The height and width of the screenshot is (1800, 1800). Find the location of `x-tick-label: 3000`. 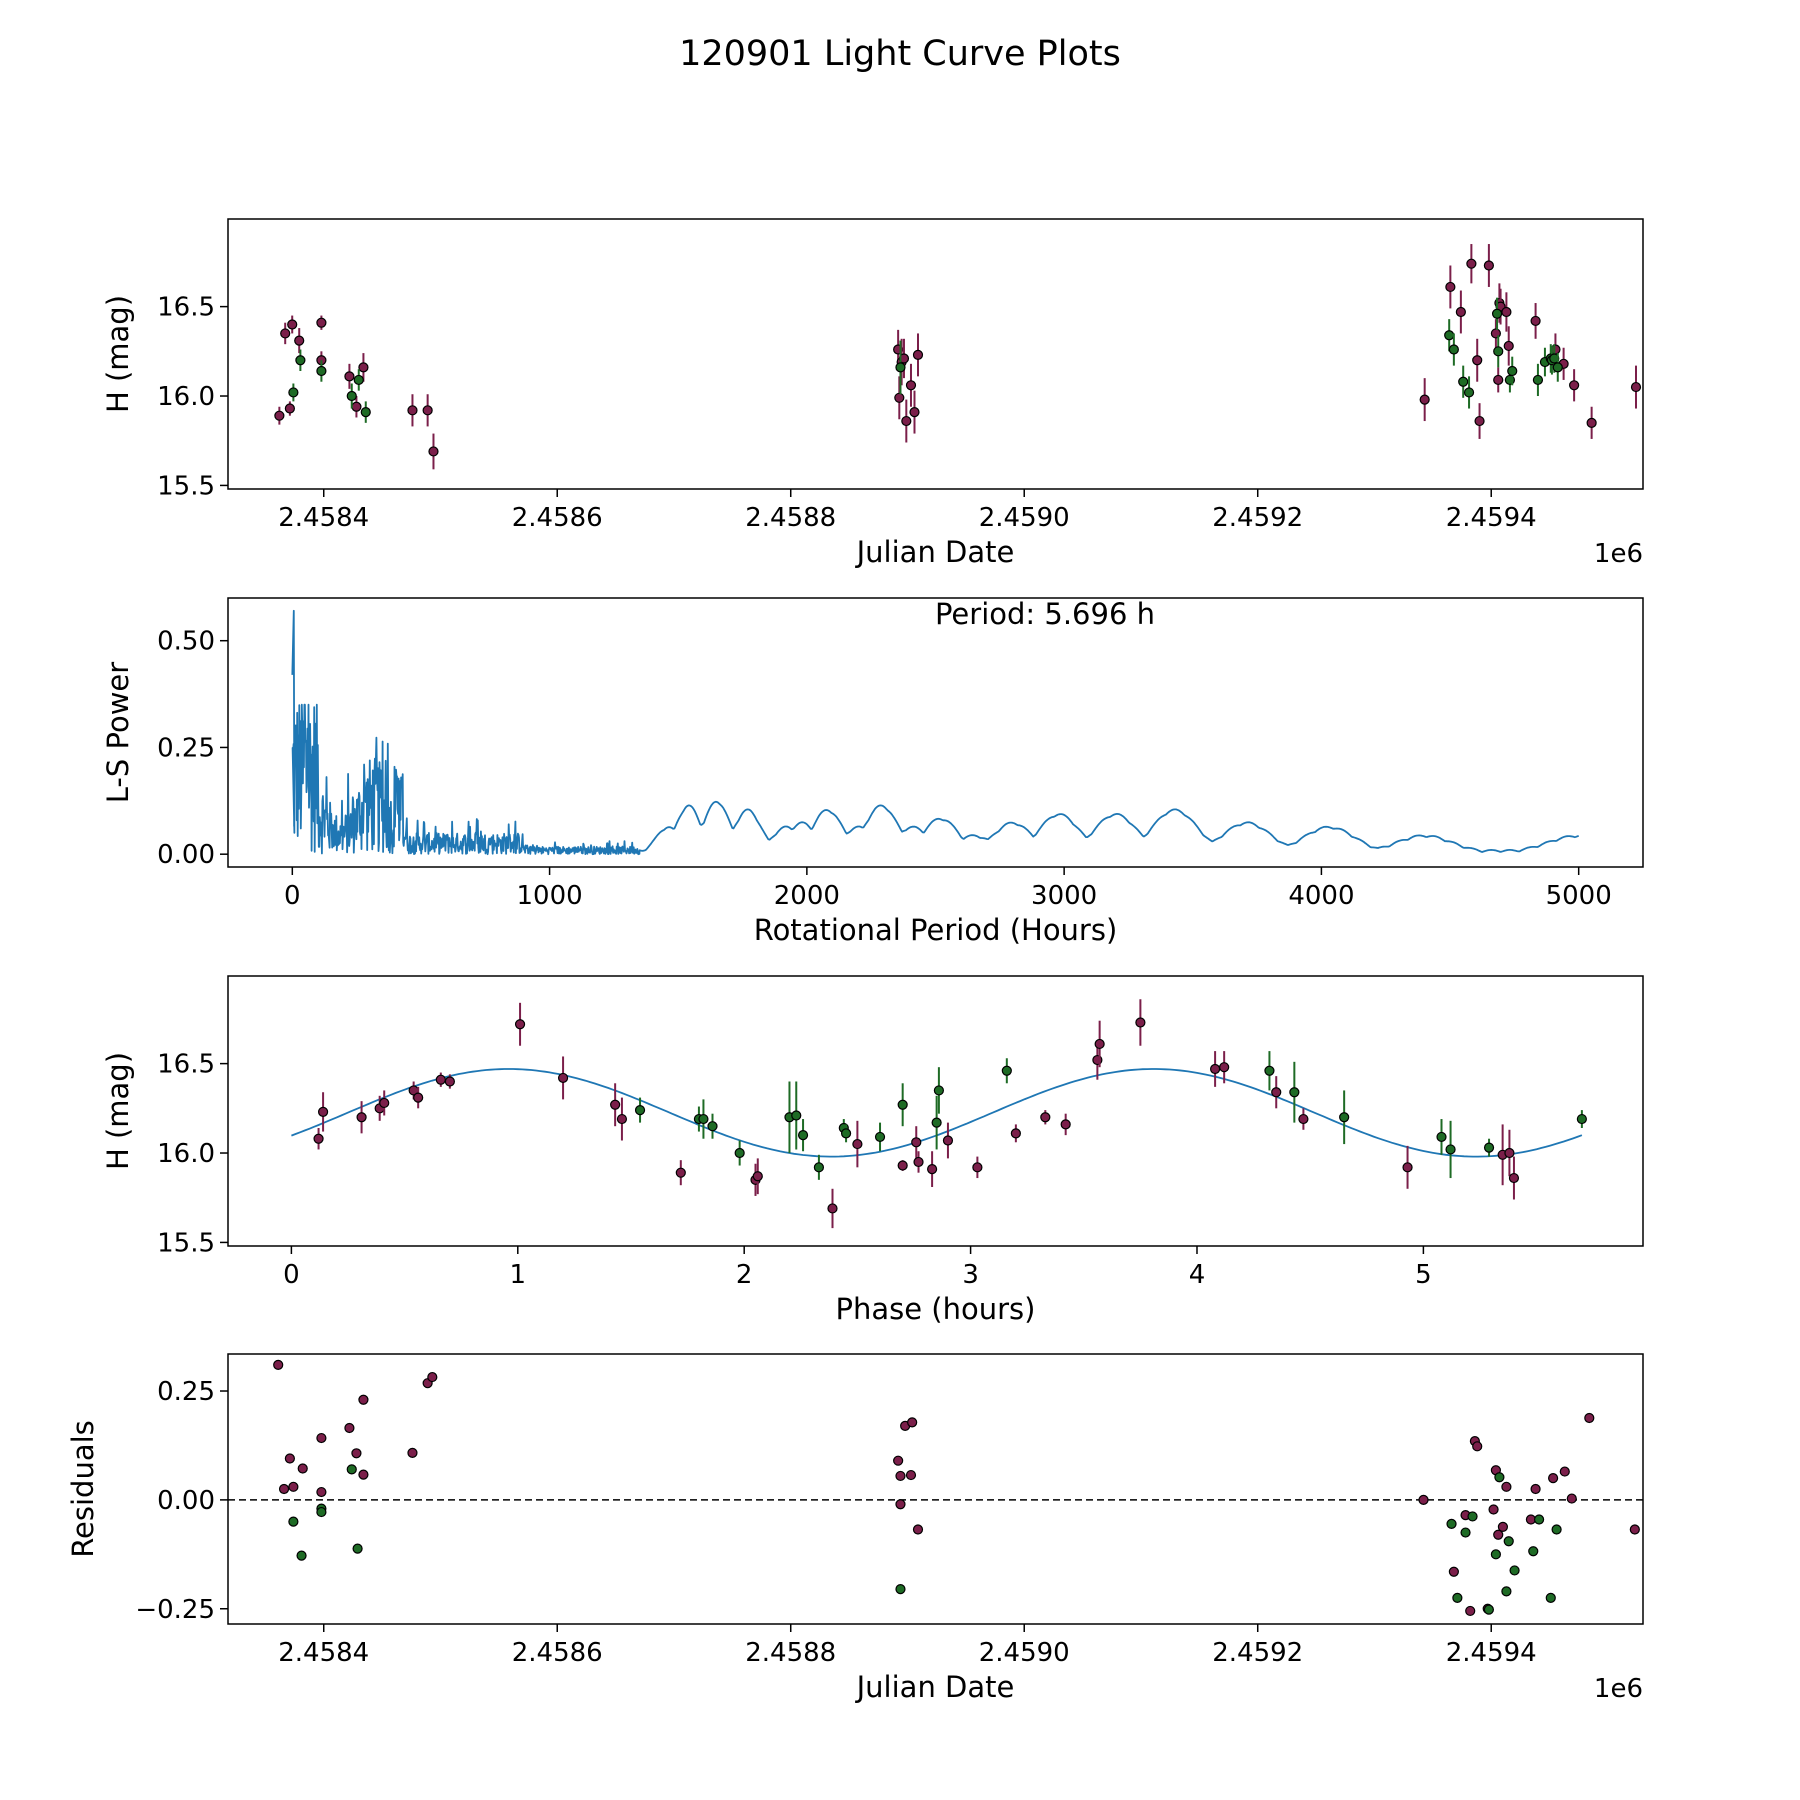

x-tick-label: 3000 is located at coordinates (1064, 896).